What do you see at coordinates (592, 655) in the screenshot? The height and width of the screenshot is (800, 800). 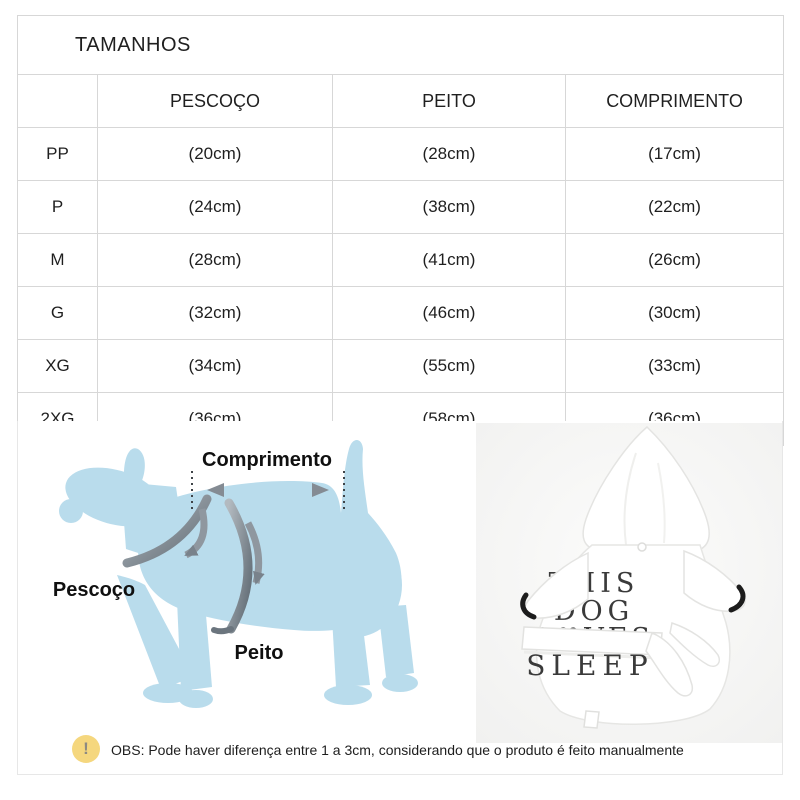 I see `belt-shadow` at bounding box center [592, 655].